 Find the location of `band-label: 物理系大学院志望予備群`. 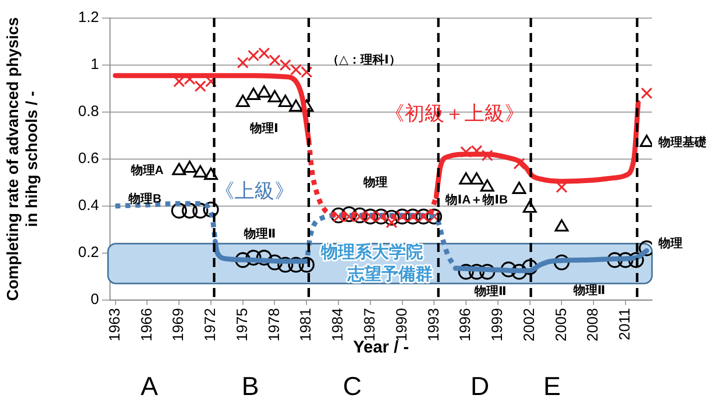

band-label: 物理系大学院志望予備群 is located at coordinates (376, 263).